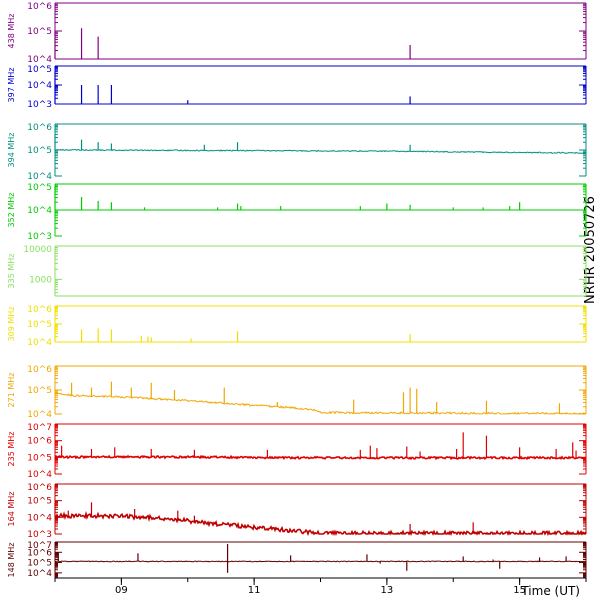 The image size is (600, 600). Describe the element at coordinates (11, 324) in the screenshot. I see `channel-label: 309 MHz` at that location.